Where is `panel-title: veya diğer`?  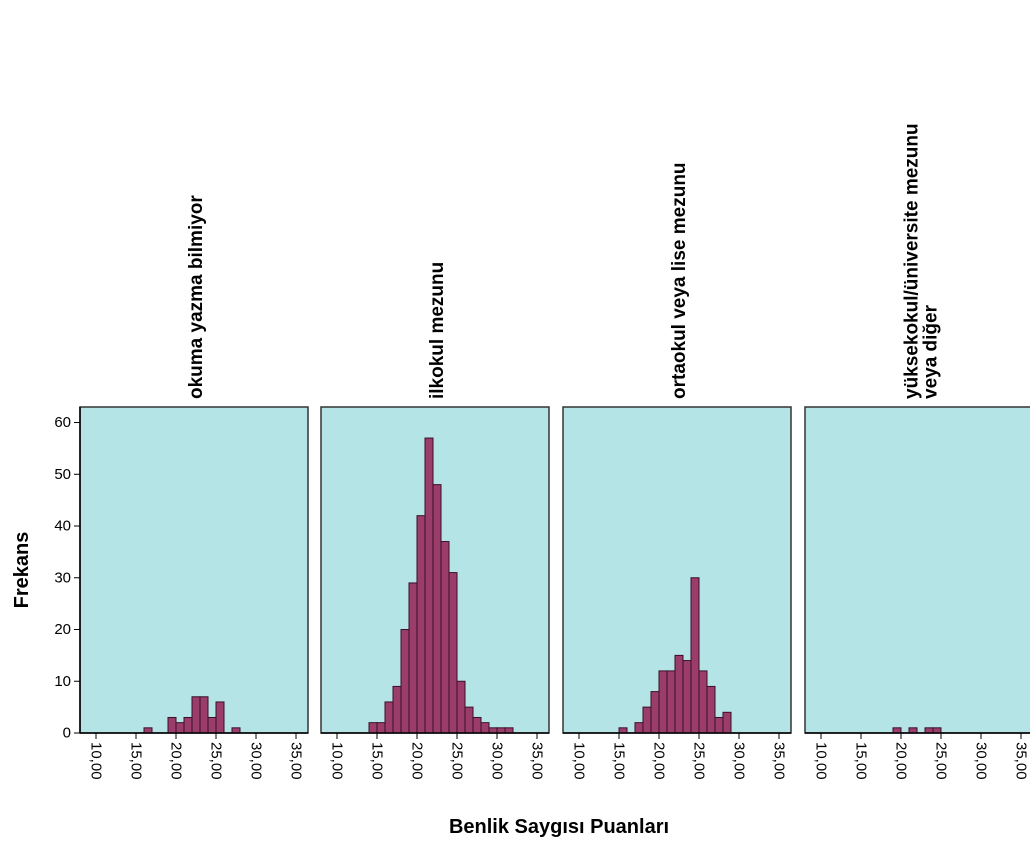
panel-title: veya diğer is located at coordinates (931, 351).